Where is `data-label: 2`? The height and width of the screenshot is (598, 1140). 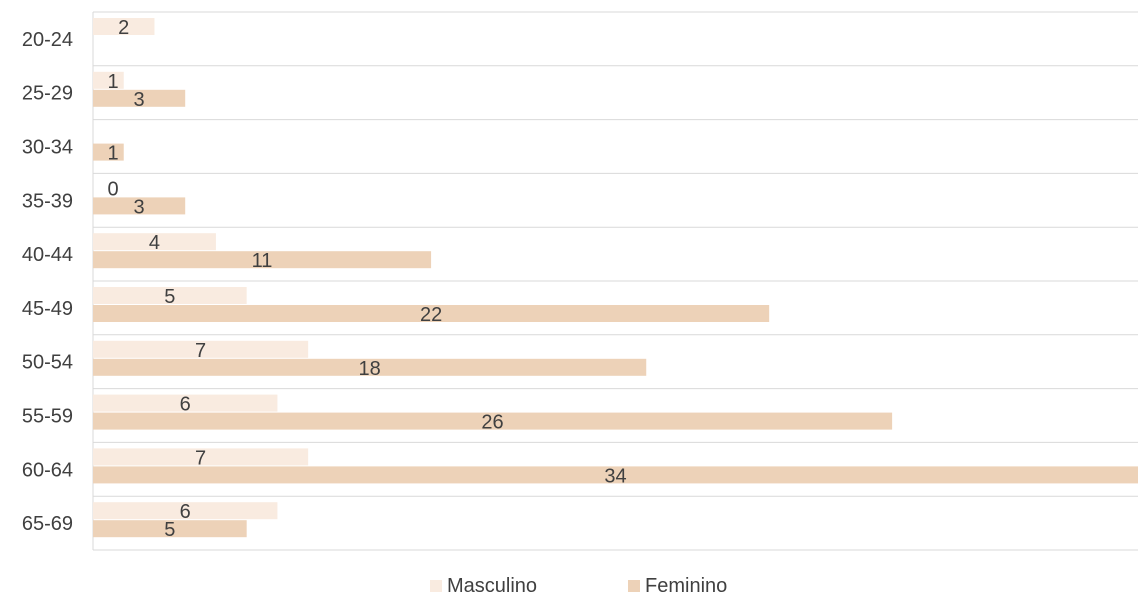 data-label: 2 is located at coordinates (123, 28).